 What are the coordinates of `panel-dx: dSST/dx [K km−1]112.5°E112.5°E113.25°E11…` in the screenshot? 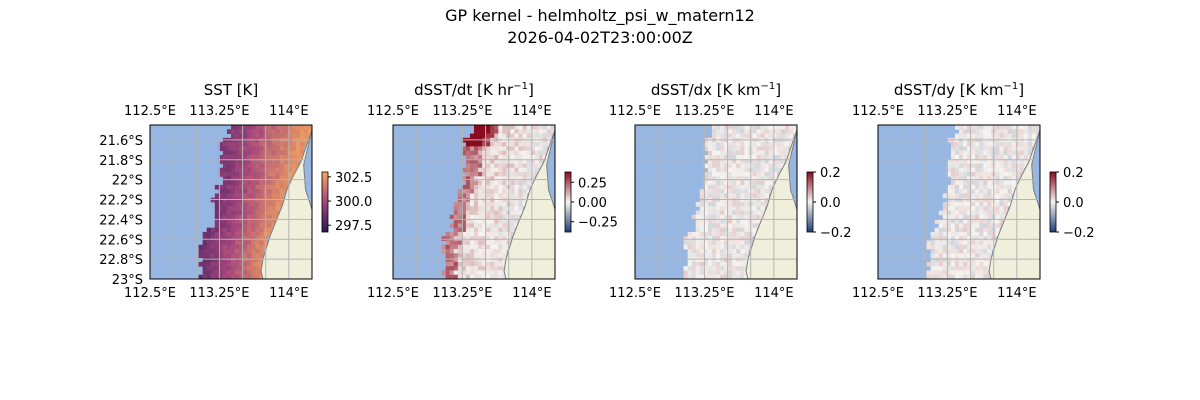 It's located at (730, 191).